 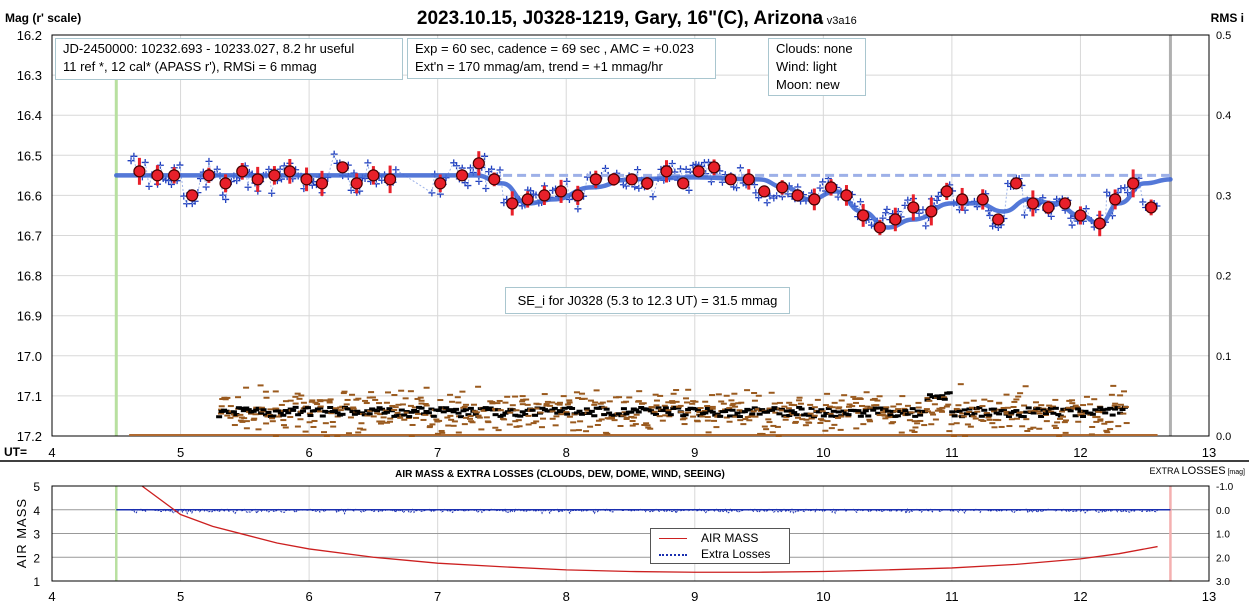 What do you see at coordinates (29, 35) in the screenshot?
I see `y-tick-label: 16.2` at bounding box center [29, 35].